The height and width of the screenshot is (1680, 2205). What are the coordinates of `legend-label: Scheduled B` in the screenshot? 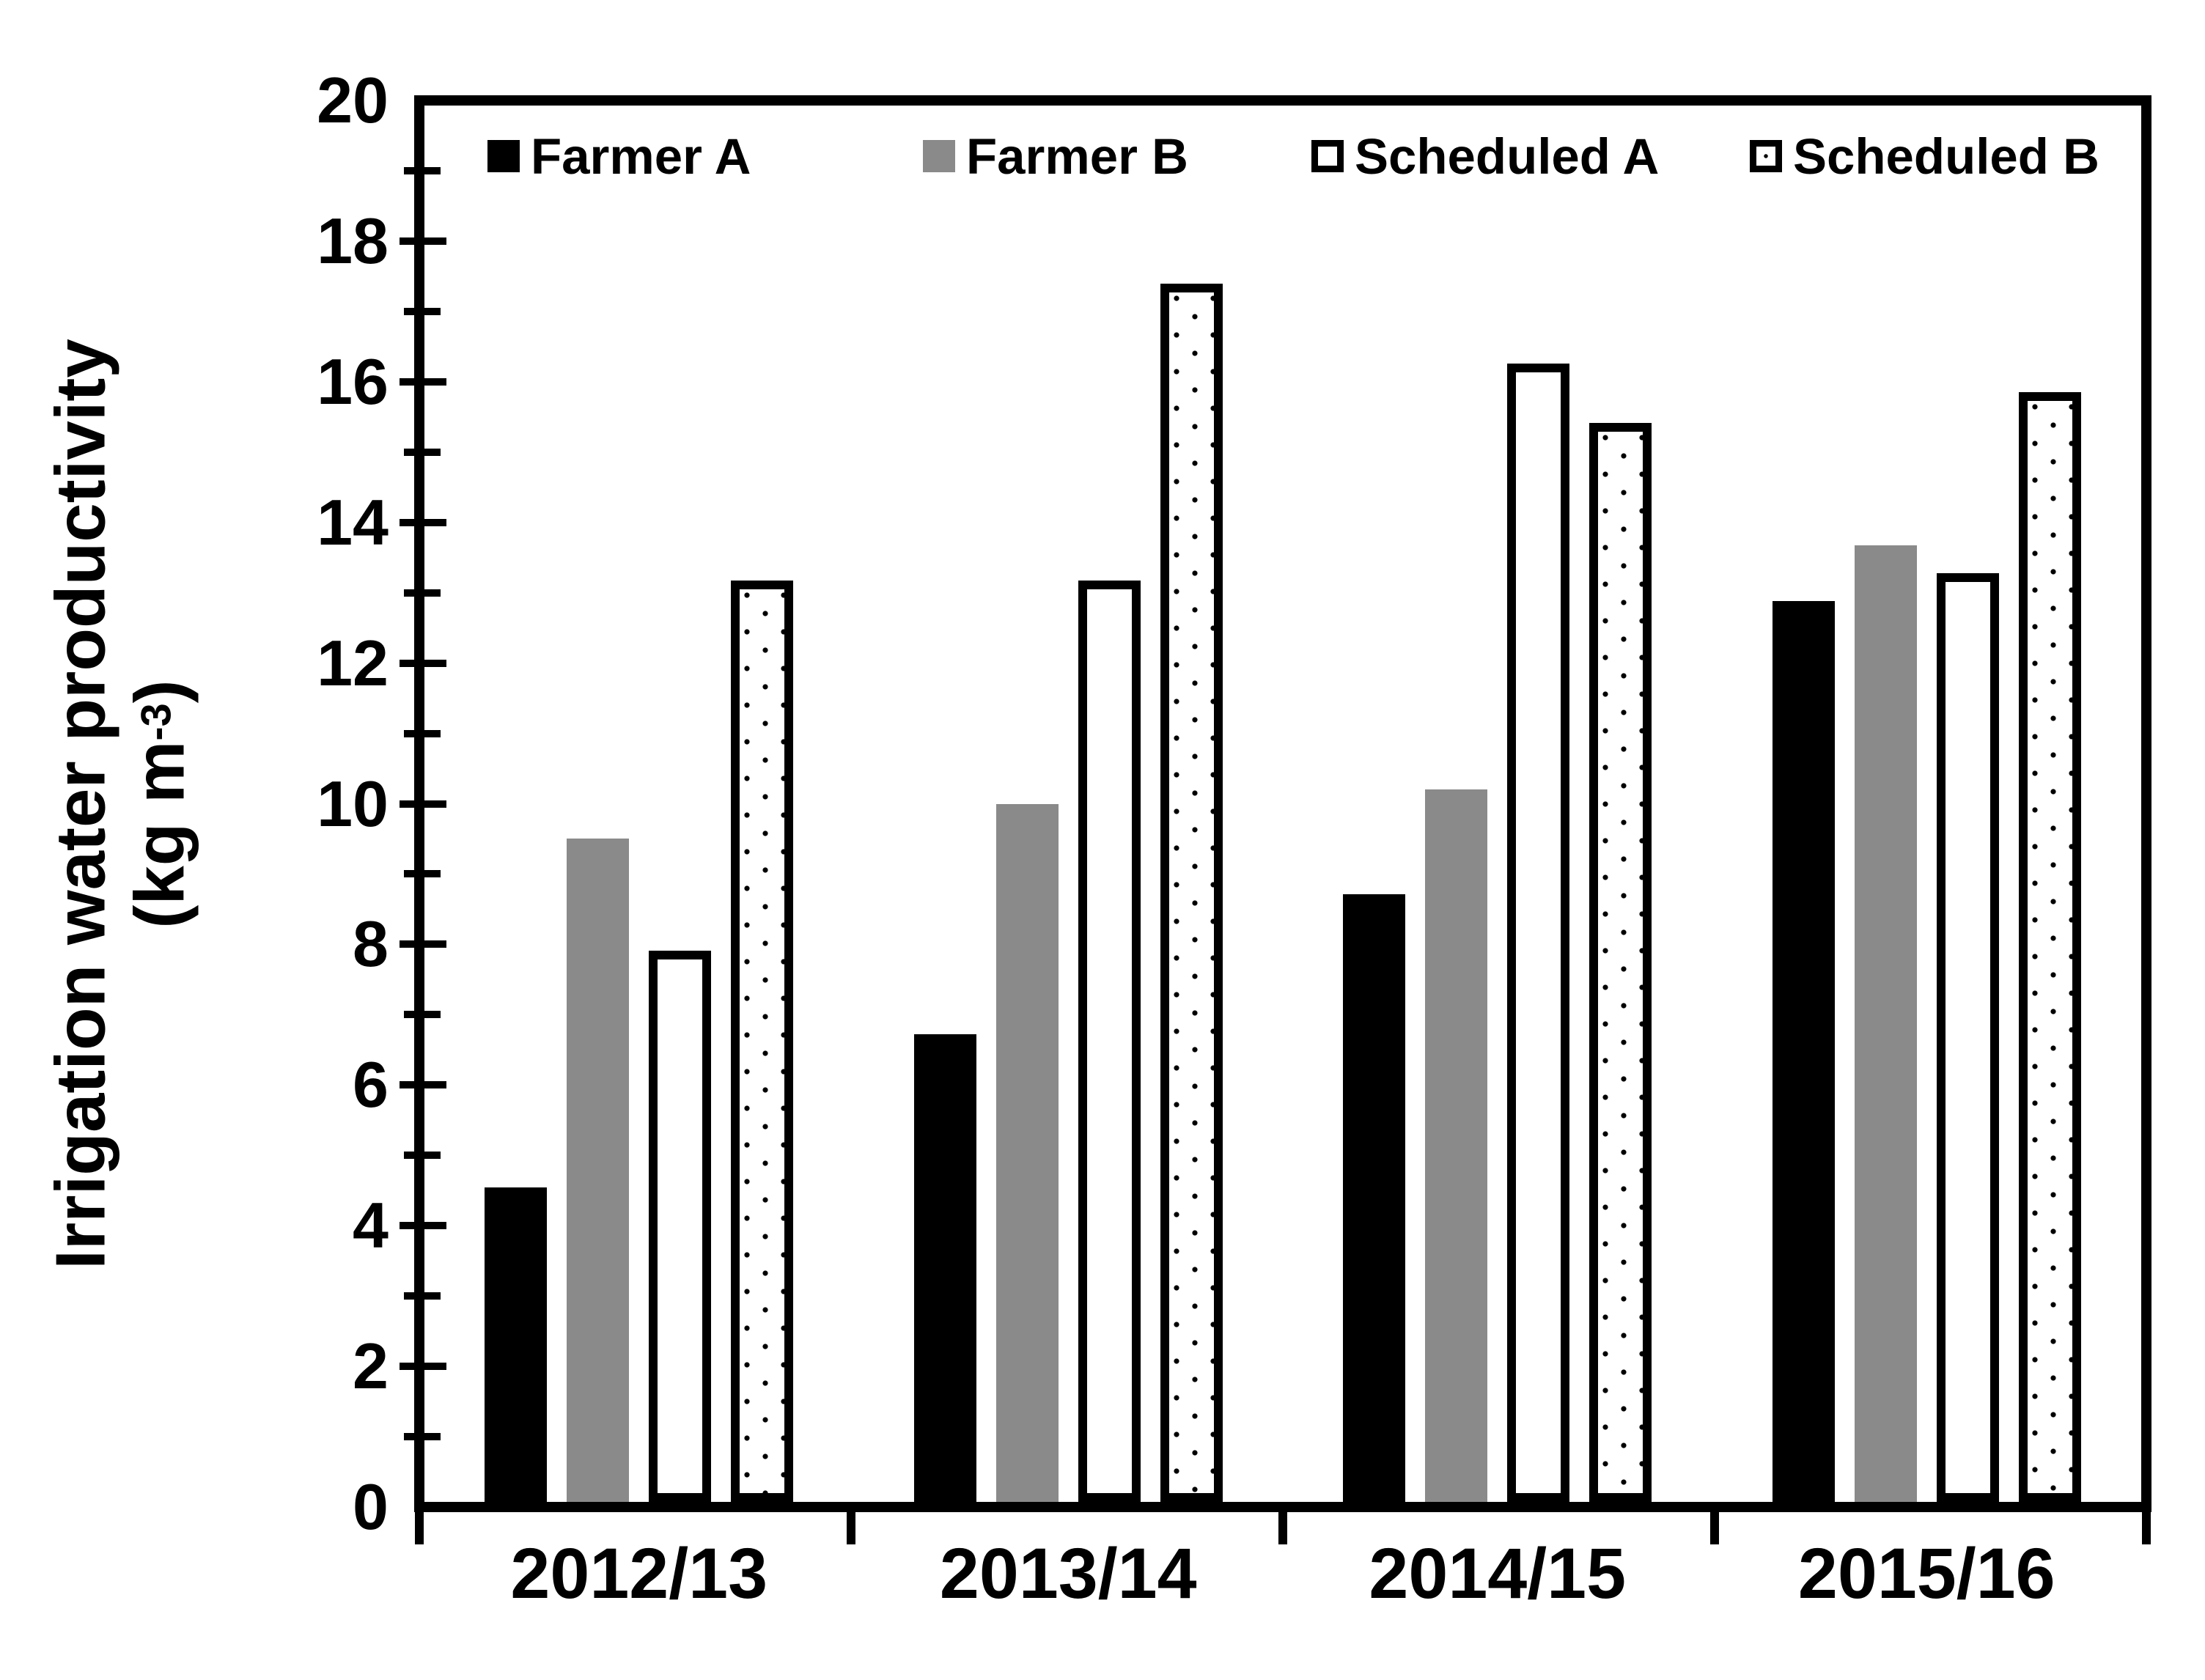 It's located at (1946, 156).